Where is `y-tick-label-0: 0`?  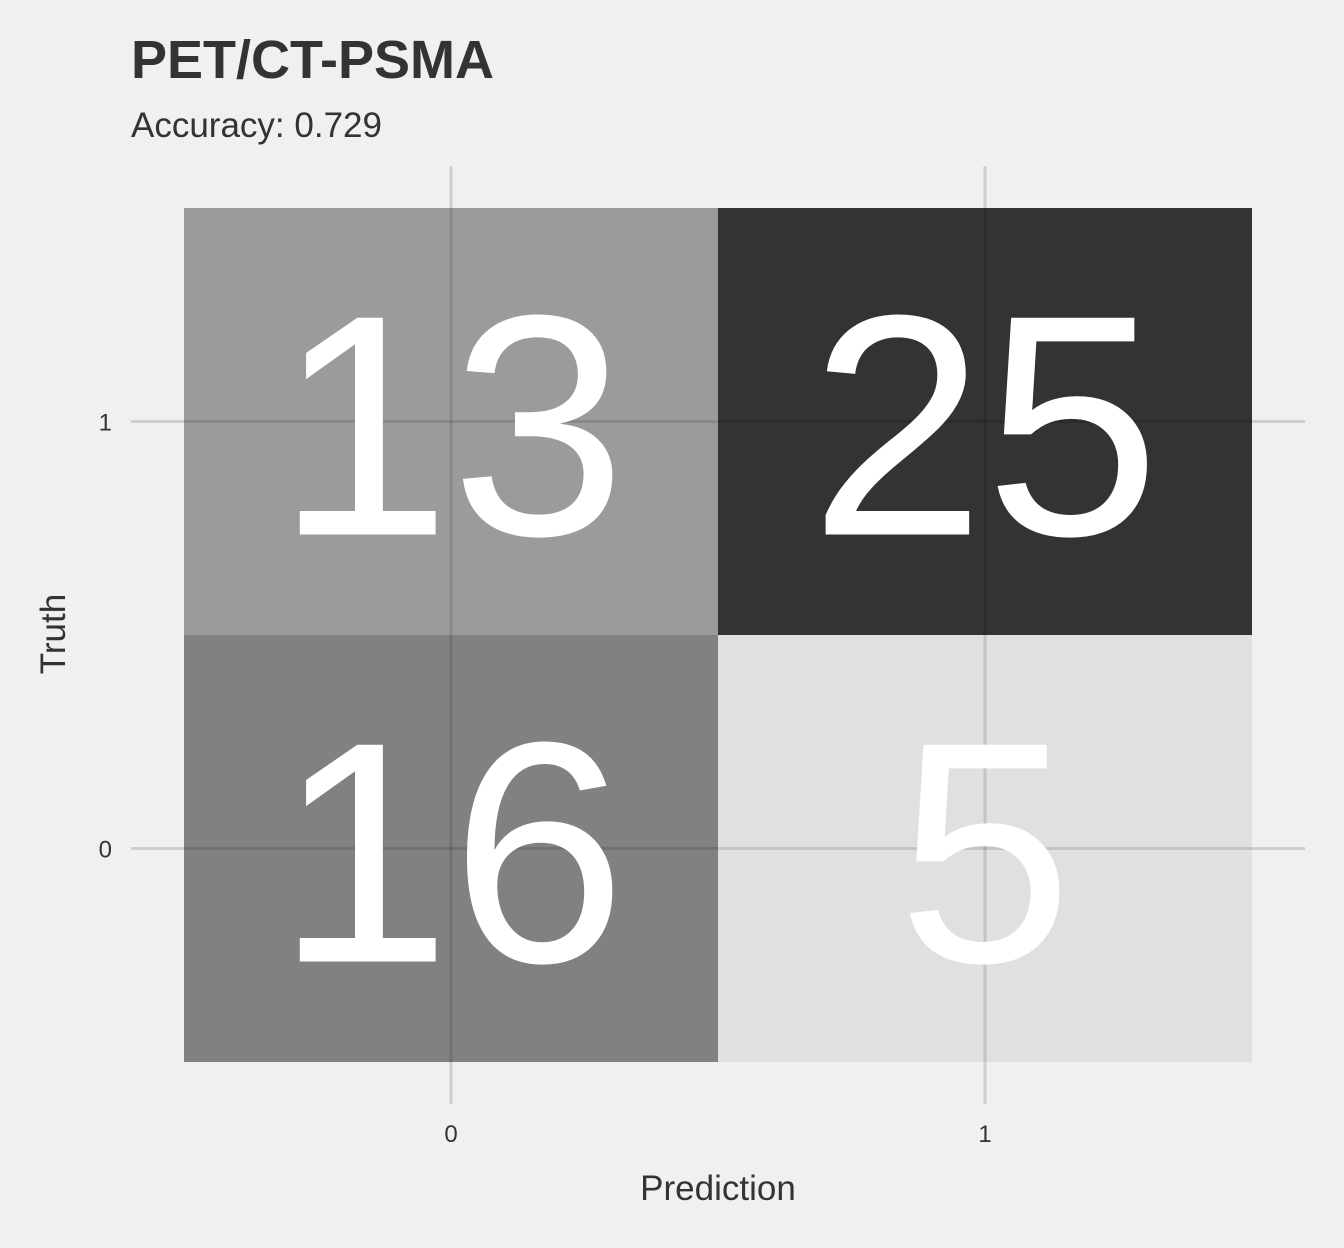 y-tick-label-0: 0 is located at coordinates (105, 850).